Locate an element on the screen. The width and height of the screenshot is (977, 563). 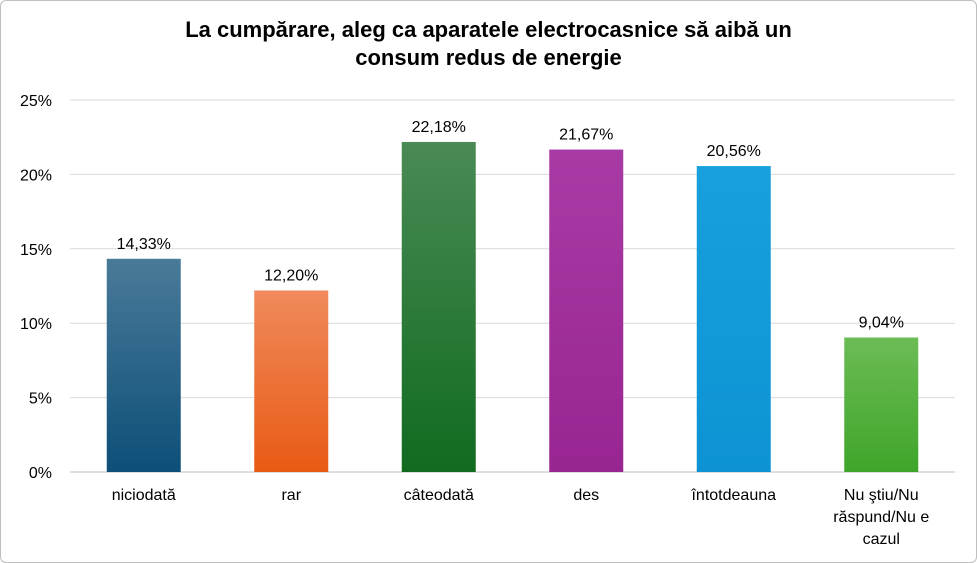
x-category-label: niciodată is located at coordinates (144, 495).